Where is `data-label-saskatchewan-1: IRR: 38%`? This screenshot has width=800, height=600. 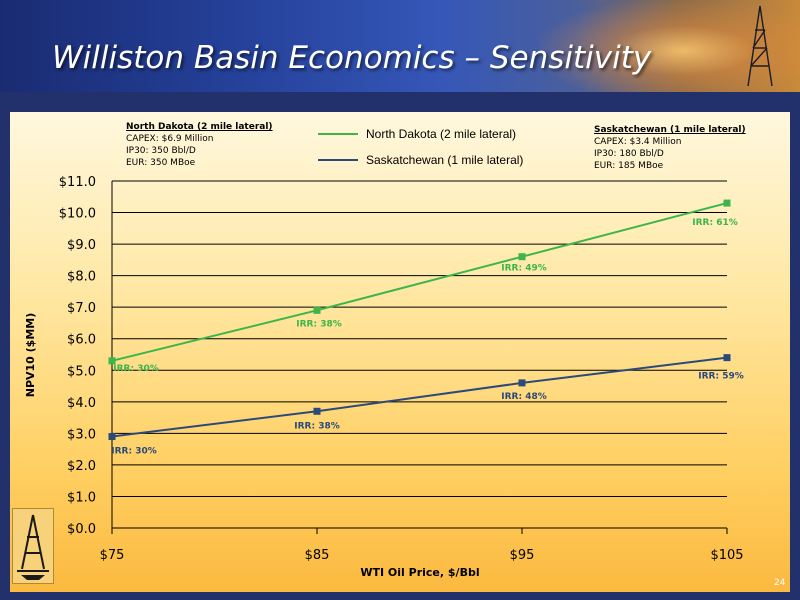 data-label-saskatchewan-1: IRR: 38% is located at coordinates (316, 426).